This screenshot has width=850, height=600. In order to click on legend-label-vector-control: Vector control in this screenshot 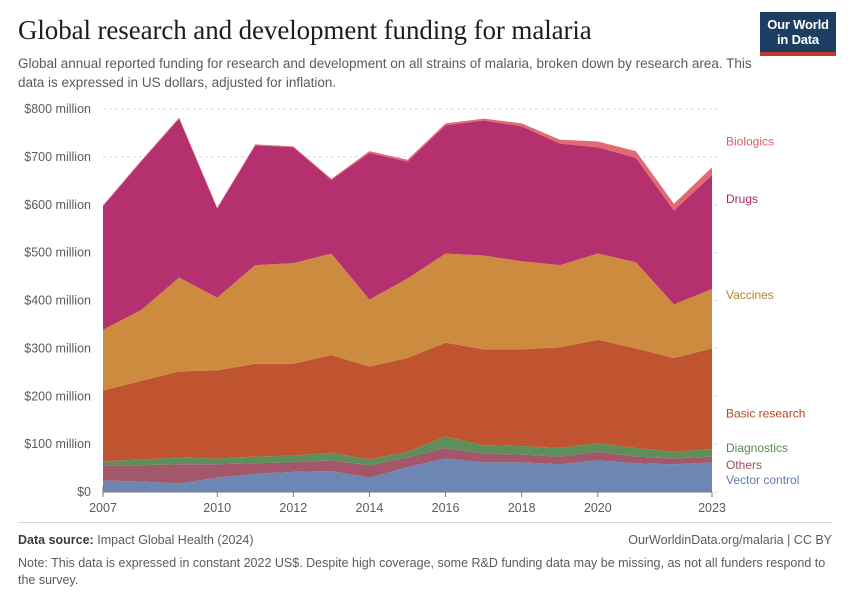, I will do `click(762, 480)`.